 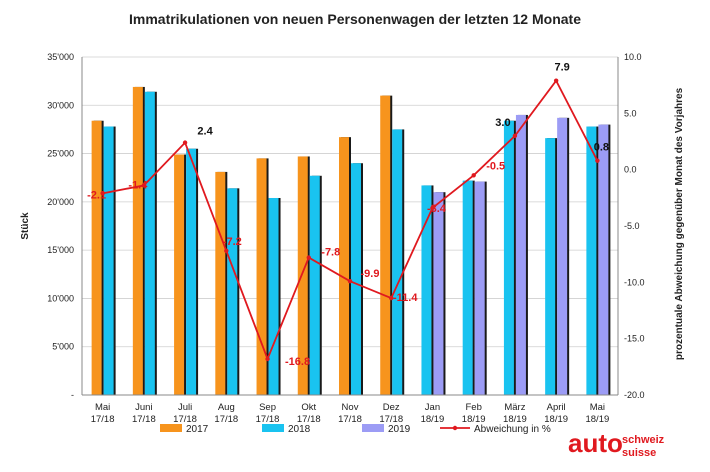 I want to click on legend-line-marker, so click(x=455, y=428).